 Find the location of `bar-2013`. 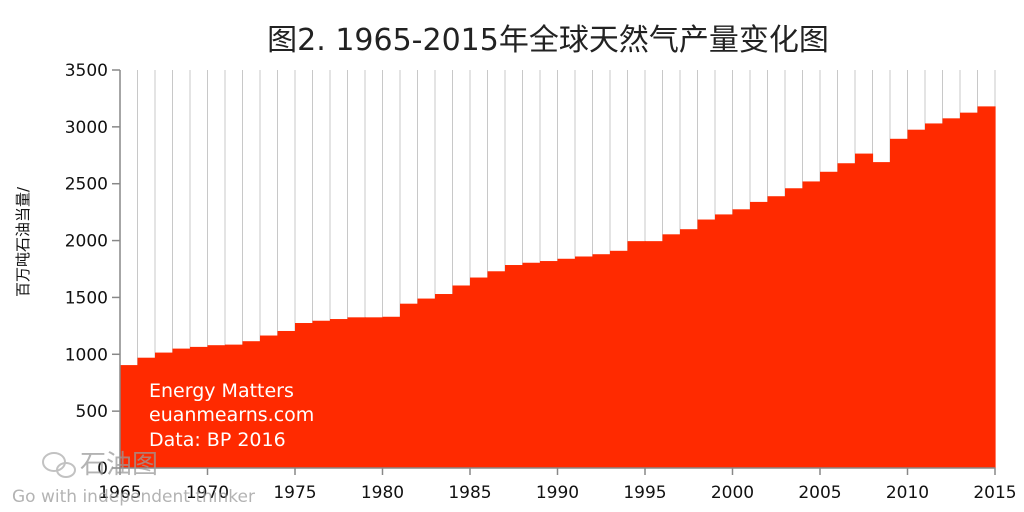

bar-2013 is located at coordinates (969, 290).